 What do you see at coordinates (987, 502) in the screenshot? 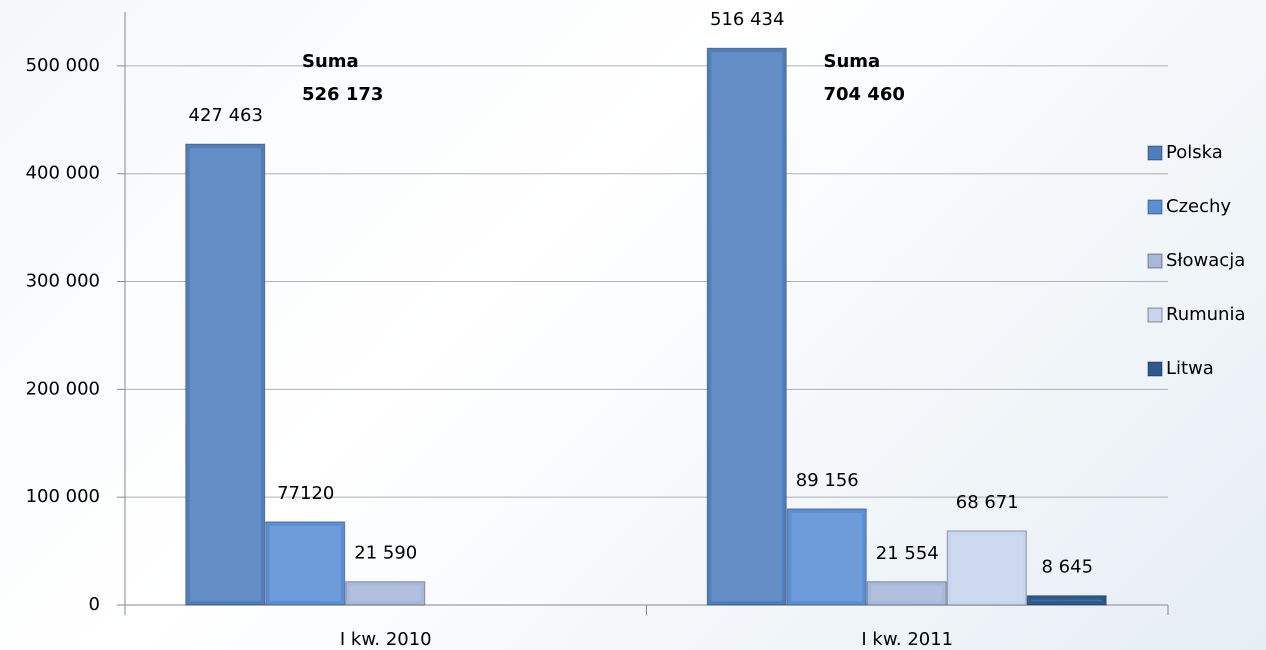
I see `value-label: 68 671` at bounding box center [987, 502].